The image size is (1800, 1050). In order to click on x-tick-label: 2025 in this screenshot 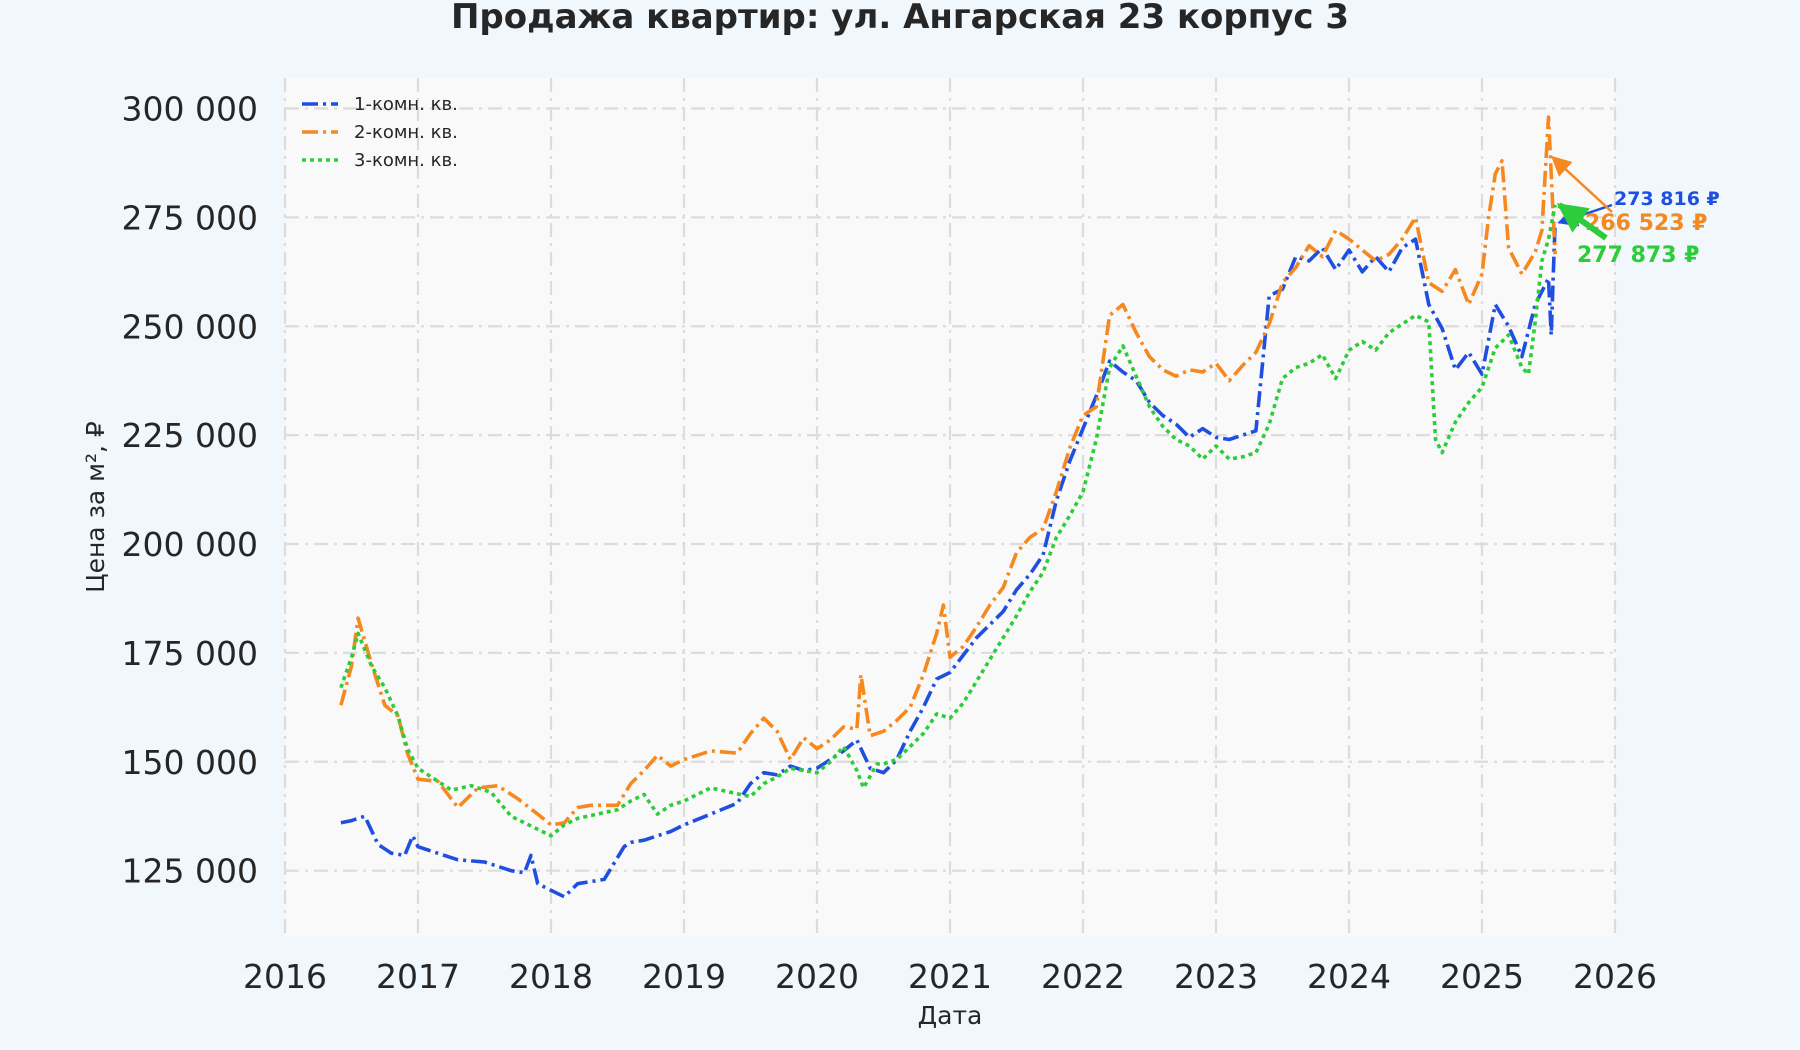, I will do `click(1482, 976)`.